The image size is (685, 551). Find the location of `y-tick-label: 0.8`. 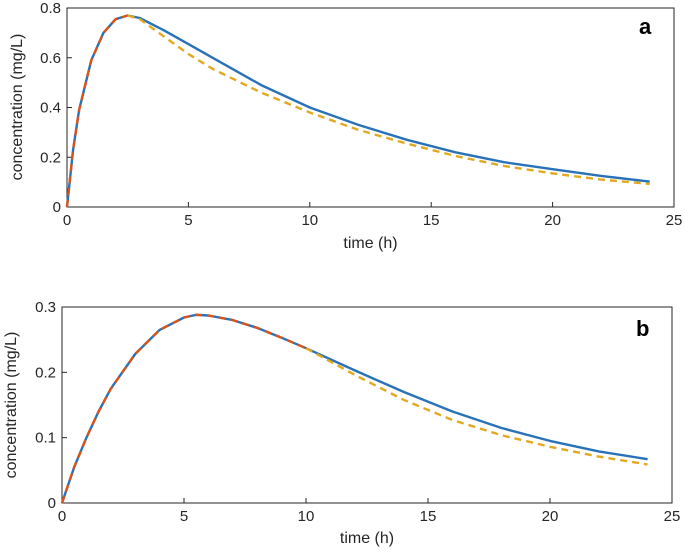

y-tick-label: 0.8 is located at coordinates (50, 8).